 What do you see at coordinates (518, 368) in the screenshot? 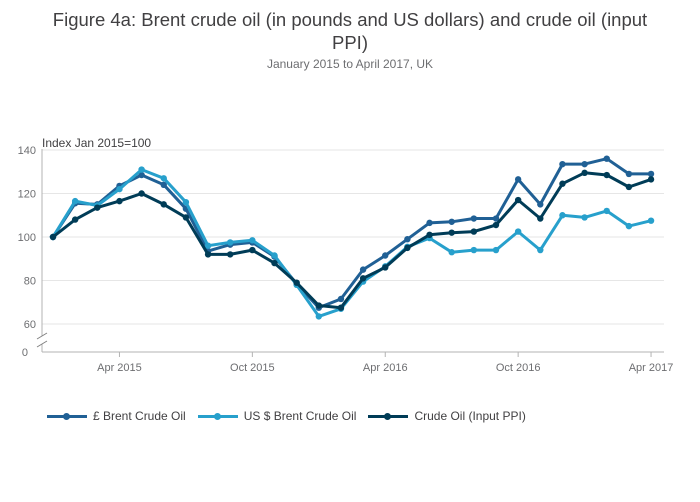
I see `x-tick-label: Oct 2016` at bounding box center [518, 368].